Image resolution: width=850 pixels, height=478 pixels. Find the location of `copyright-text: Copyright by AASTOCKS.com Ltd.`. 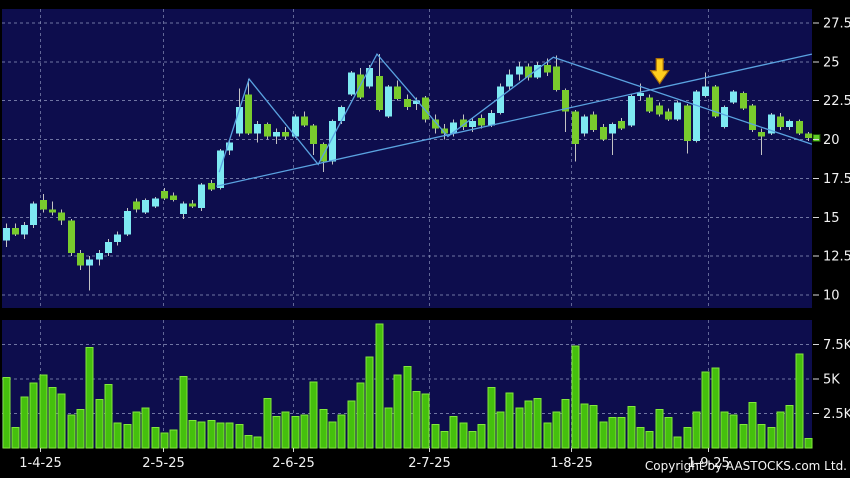

copyright-text: Copyright by AASTOCKS.com Ltd. is located at coordinates (745, 466).